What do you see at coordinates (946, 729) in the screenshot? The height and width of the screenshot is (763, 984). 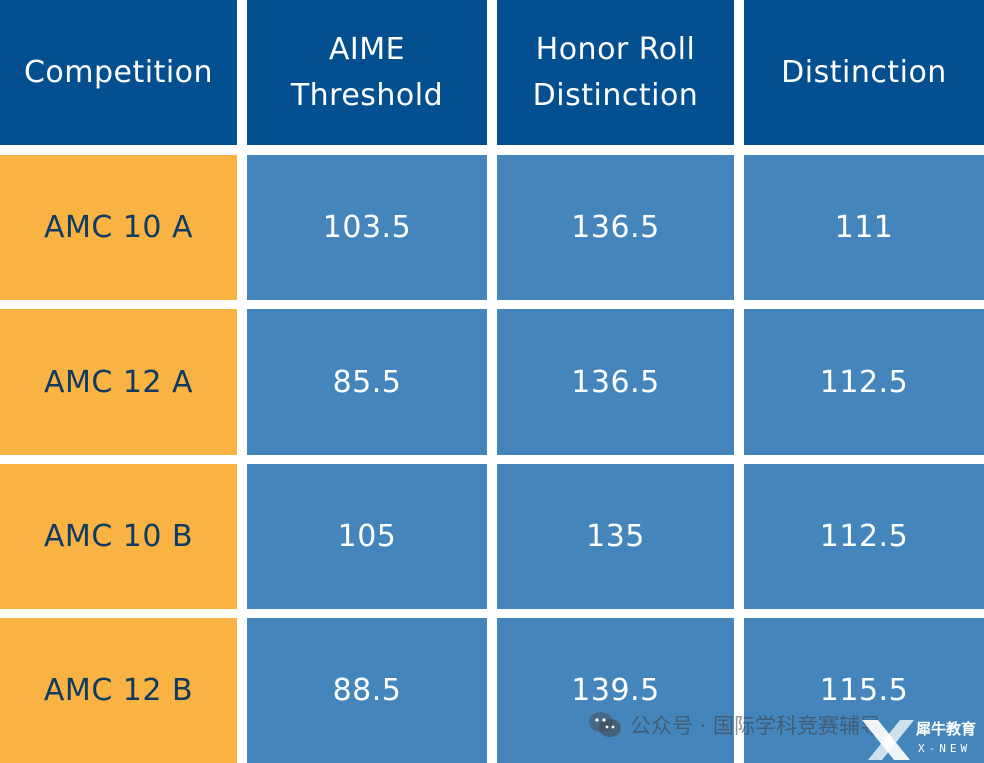 I see `logo-text: 犀牛教育` at bounding box center [946, 729].